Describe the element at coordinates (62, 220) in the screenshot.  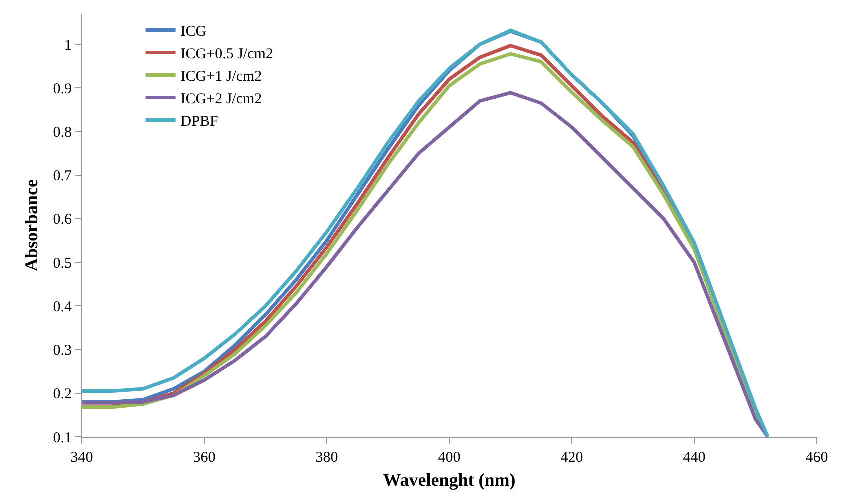
I see `y-tick-label: 0.6` at that location.